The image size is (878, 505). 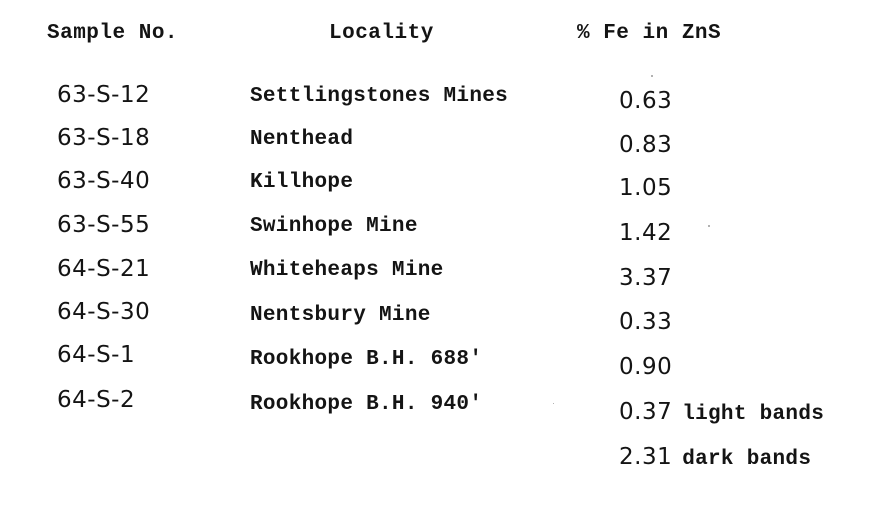 I want to click on locality-name: Nenthead, so click(x=302, y=139).